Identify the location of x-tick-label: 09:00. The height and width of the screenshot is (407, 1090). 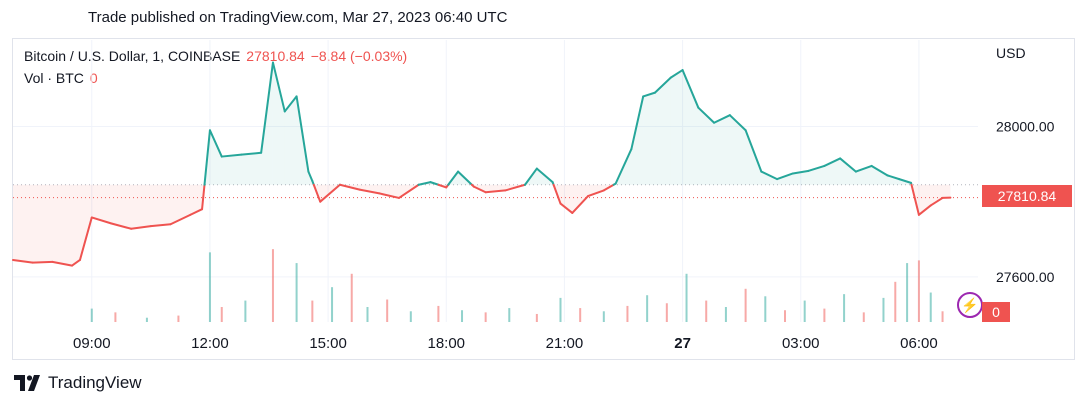
(92, 343).